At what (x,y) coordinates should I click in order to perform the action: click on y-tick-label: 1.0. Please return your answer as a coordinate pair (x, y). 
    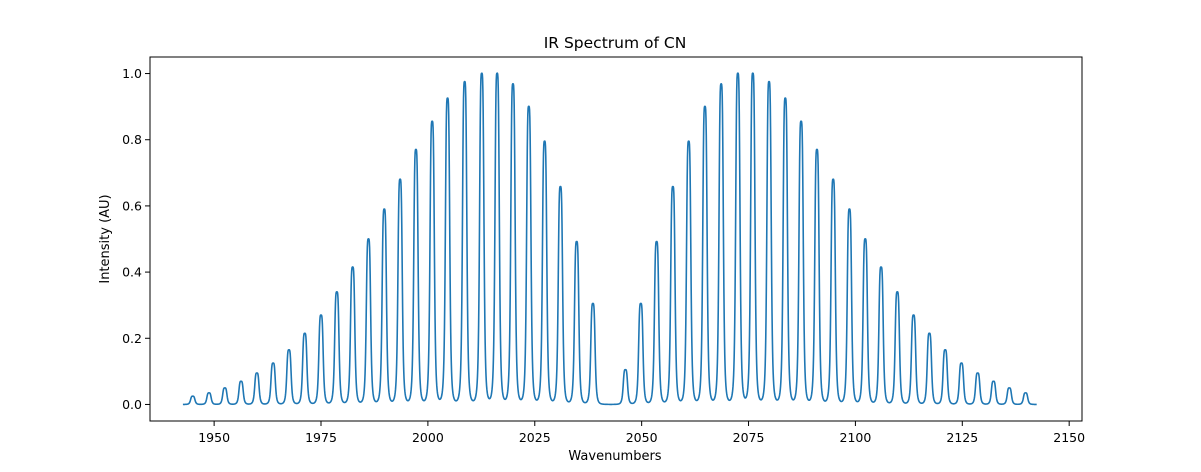
    Looking at the image, I should click on (132, 73).